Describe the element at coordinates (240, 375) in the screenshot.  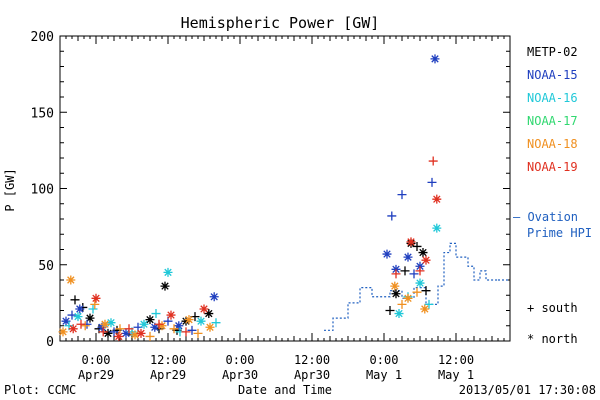
I see `x-tick-label-date: Apr30` at that location.